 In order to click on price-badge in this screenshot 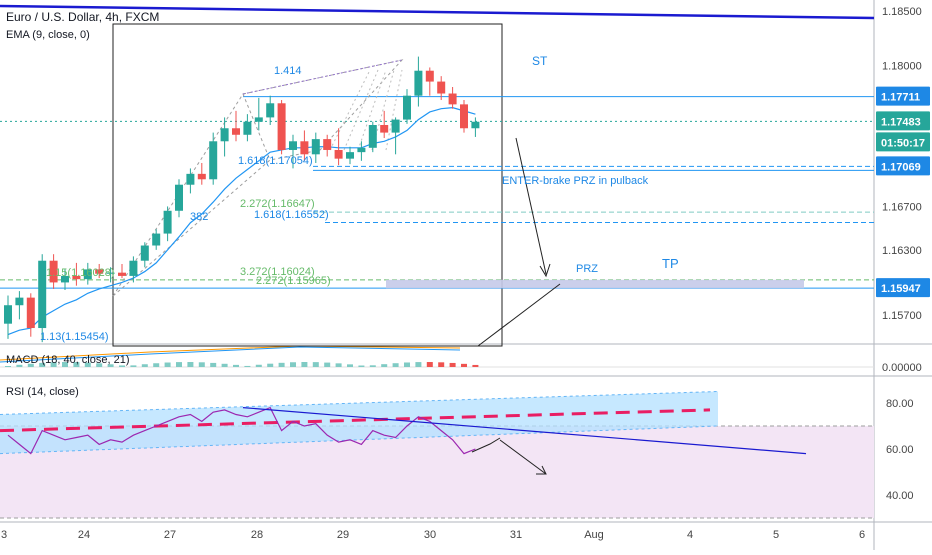, I will do `click(903, 96)`.